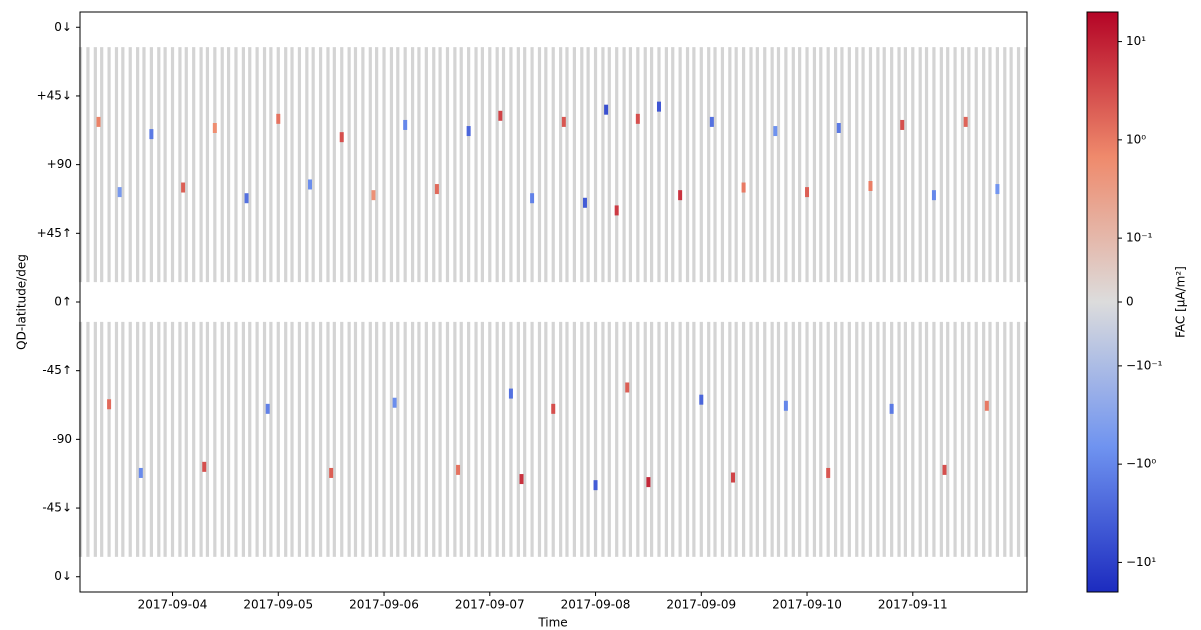  Describe the element at coordinates (54, 95) in the screenshot. I see `y-tick-label: +45↓` at that location.